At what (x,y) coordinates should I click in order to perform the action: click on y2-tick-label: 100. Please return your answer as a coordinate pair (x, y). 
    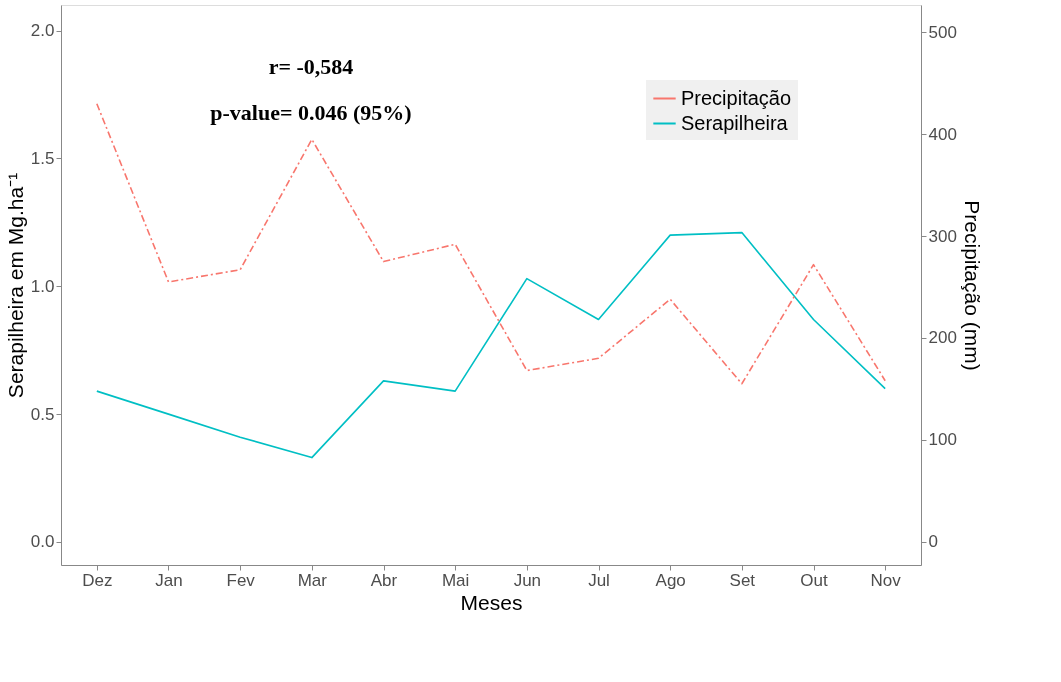
    Looking at the image, I should click on (942, 440).